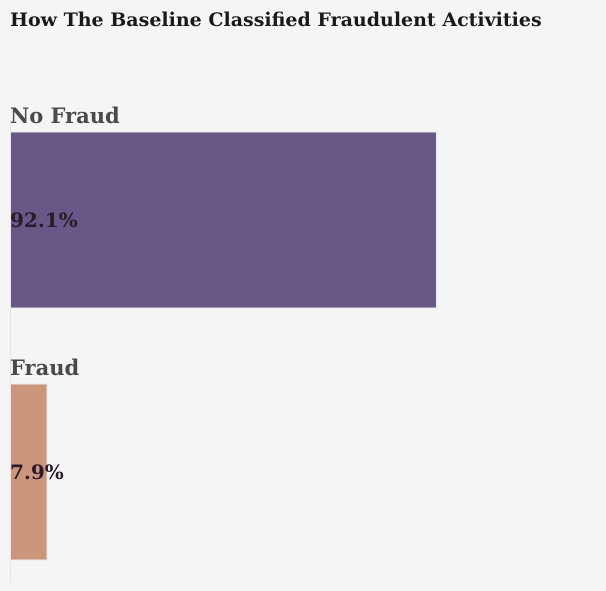 The image size is (606, 591). What do you see at coordinates (37, 472) in the screenshot?
I see `value-label-fraud: 7.9%` at bounding box center [37, 472].